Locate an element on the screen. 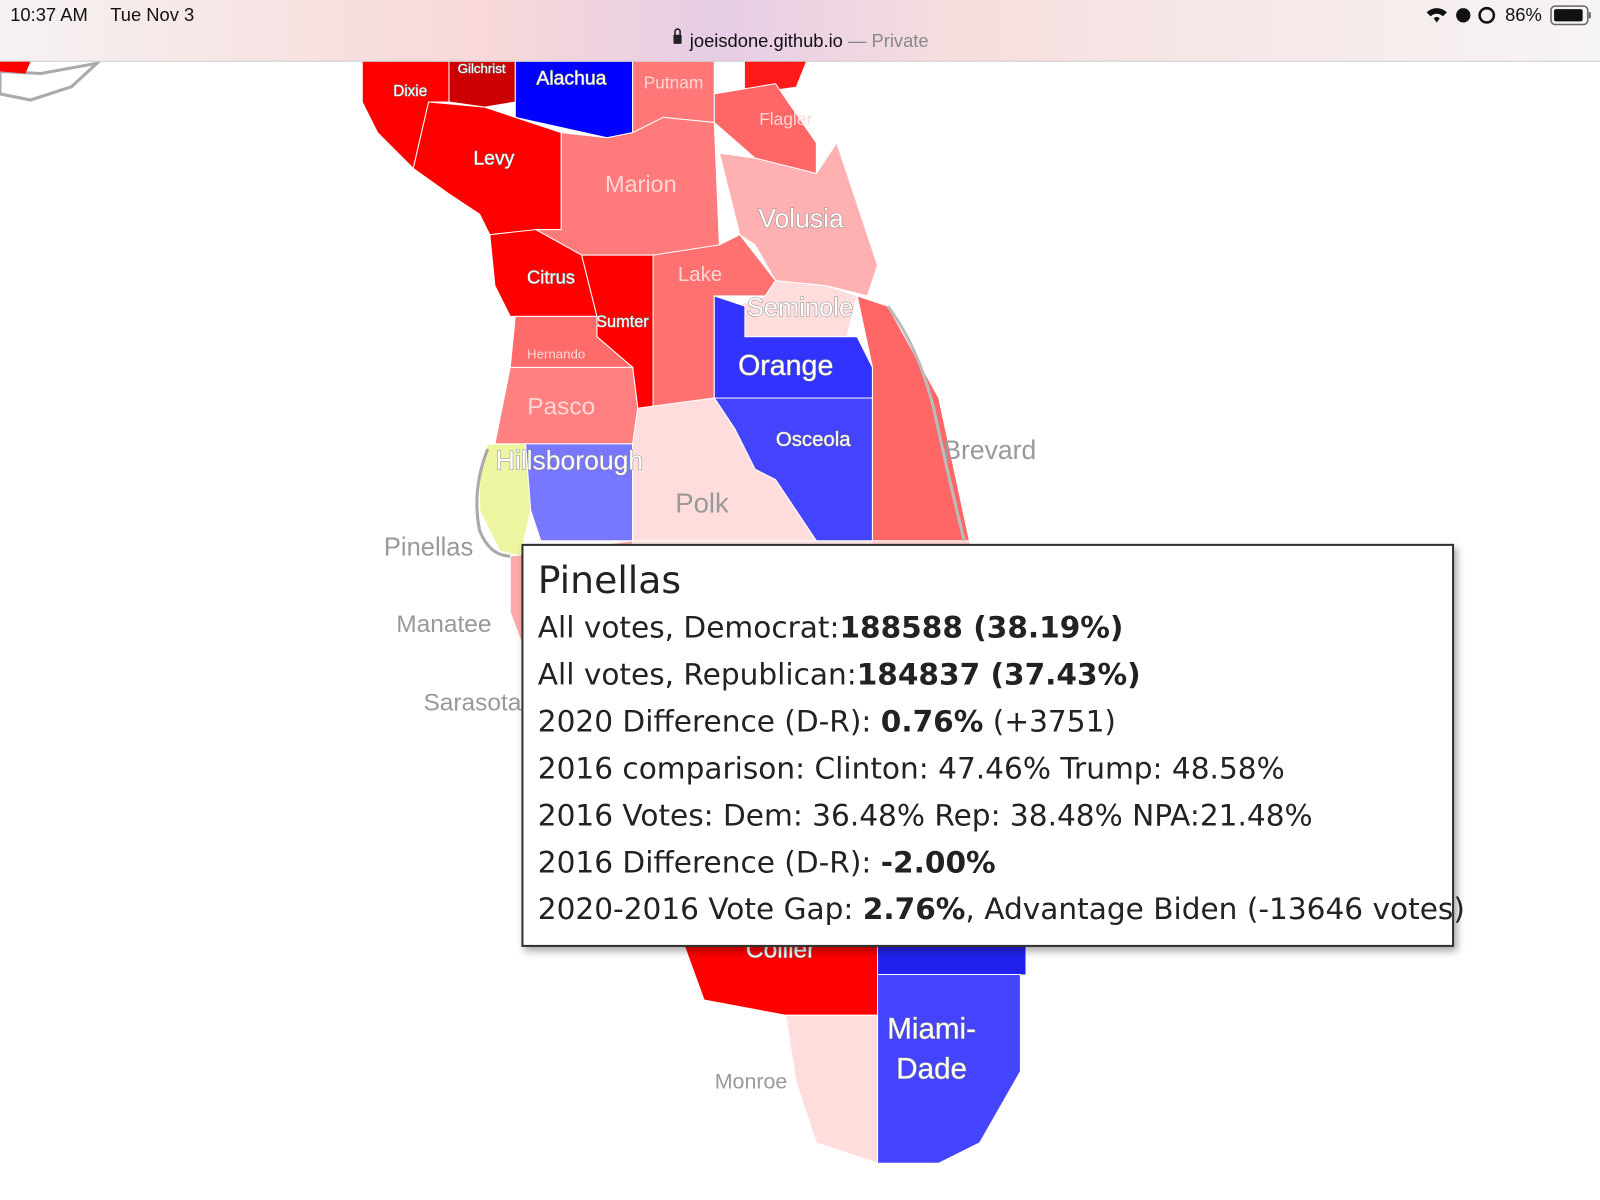  tooltip-text: 0.76% is located at coordinates (932, 721).